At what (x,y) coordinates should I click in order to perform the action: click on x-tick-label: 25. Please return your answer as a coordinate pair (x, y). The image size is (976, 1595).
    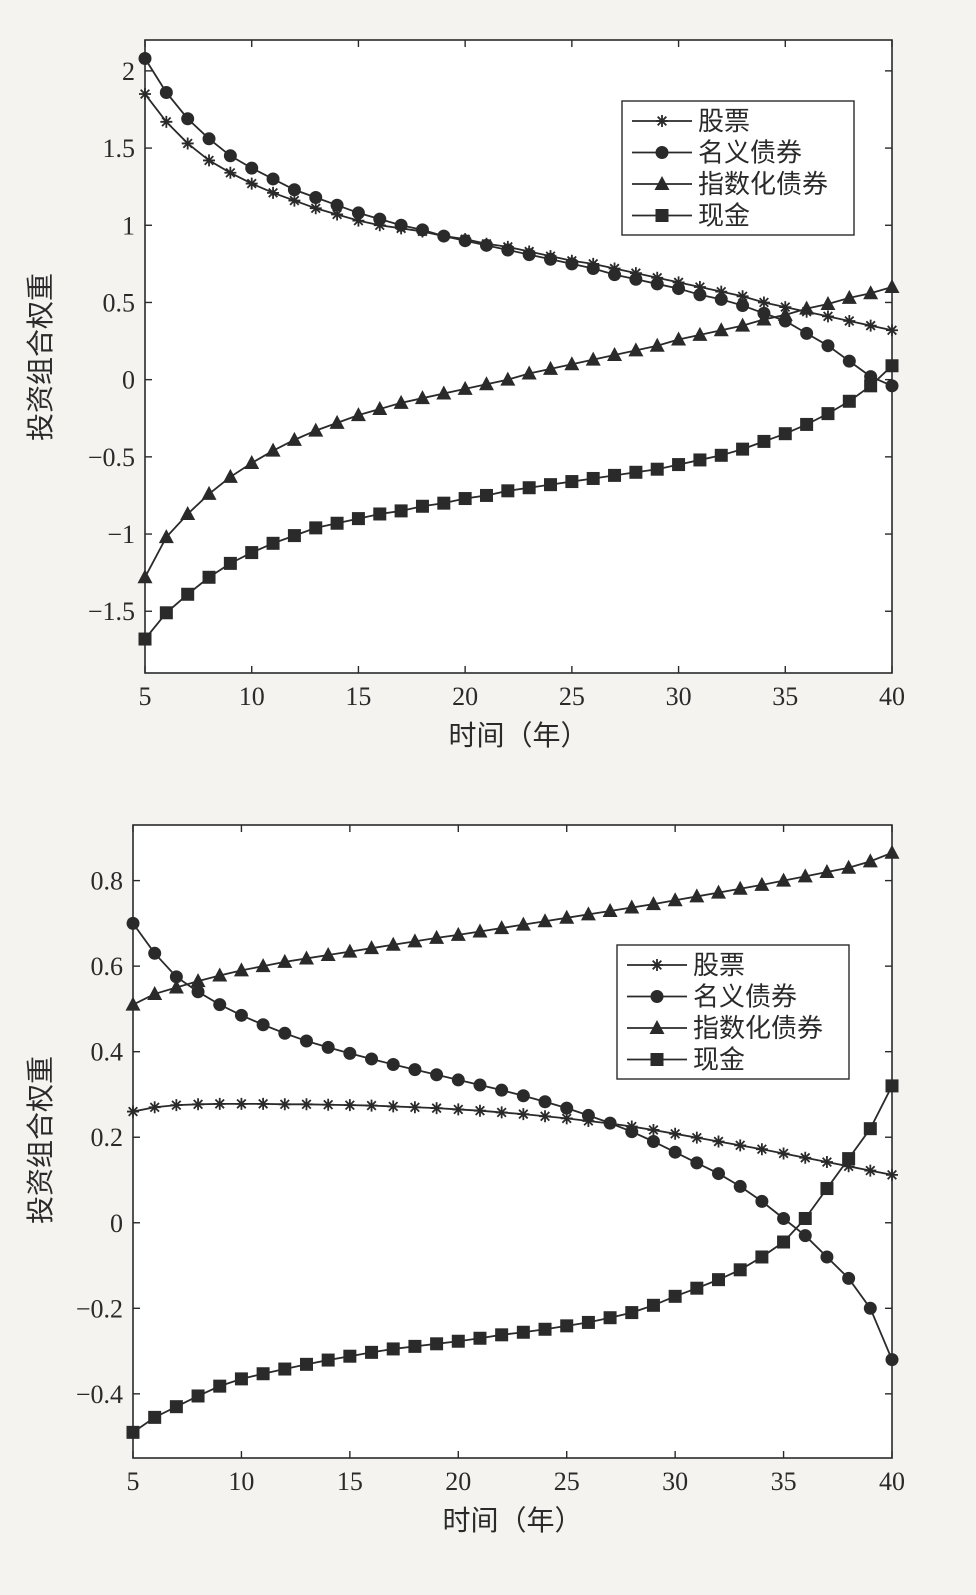
    Looking at the image, I should click on (567, 1481).